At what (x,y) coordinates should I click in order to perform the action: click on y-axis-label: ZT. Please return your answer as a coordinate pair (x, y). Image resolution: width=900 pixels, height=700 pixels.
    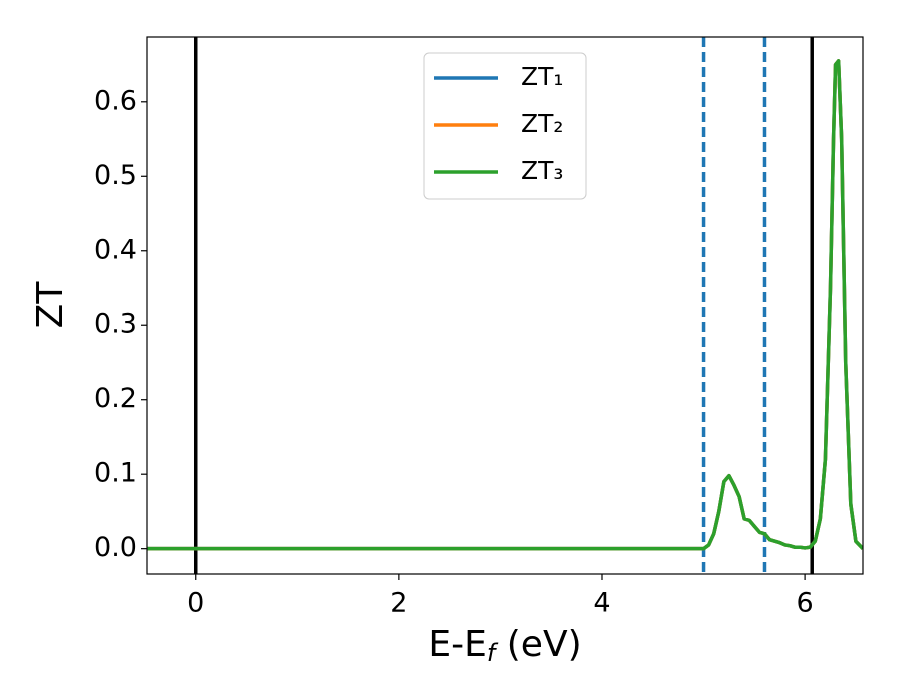
    Looking at the image, I should click on (50, 305).